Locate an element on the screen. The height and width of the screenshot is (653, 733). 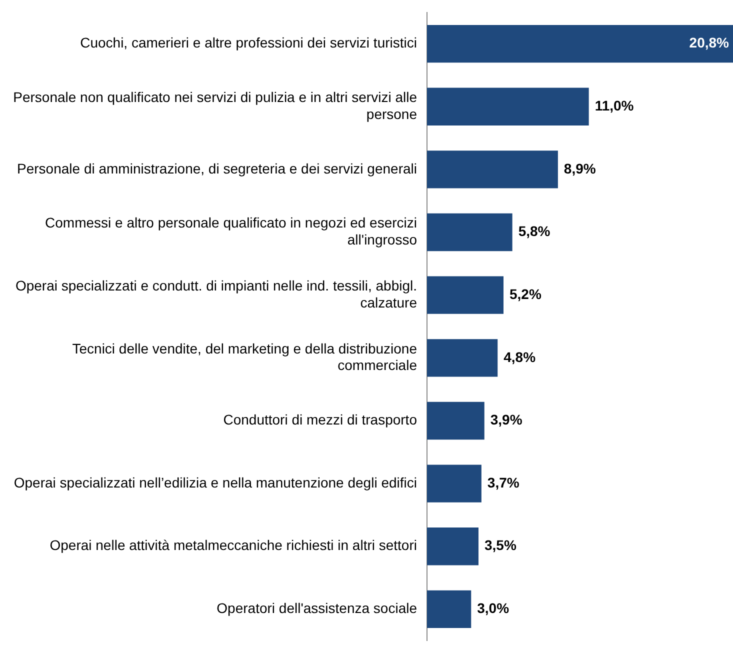
y-tick-label: Operatori dell'assistenza sociale is located at coordinates (317, 608).